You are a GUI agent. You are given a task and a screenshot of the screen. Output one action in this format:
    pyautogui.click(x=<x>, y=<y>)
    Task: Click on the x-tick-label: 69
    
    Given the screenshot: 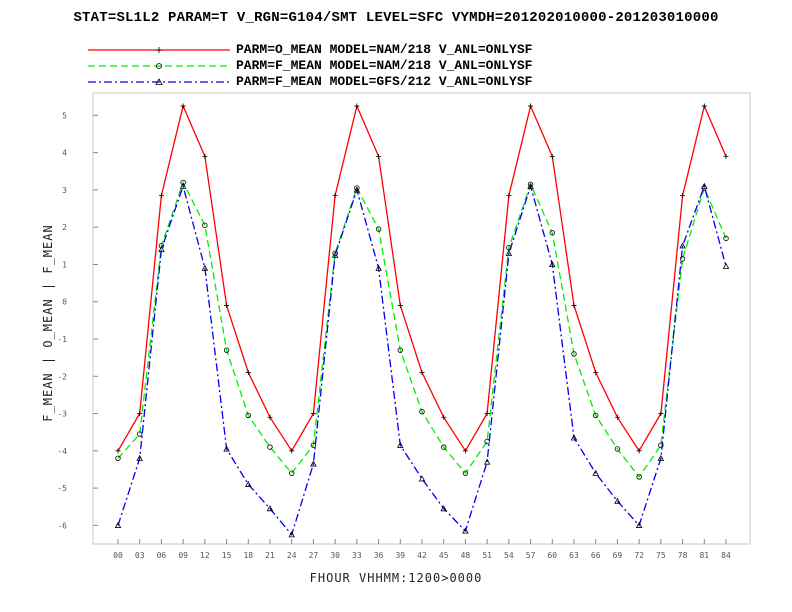 What is the action you would take?
    pyautogui.click(x=618, y=555)
    